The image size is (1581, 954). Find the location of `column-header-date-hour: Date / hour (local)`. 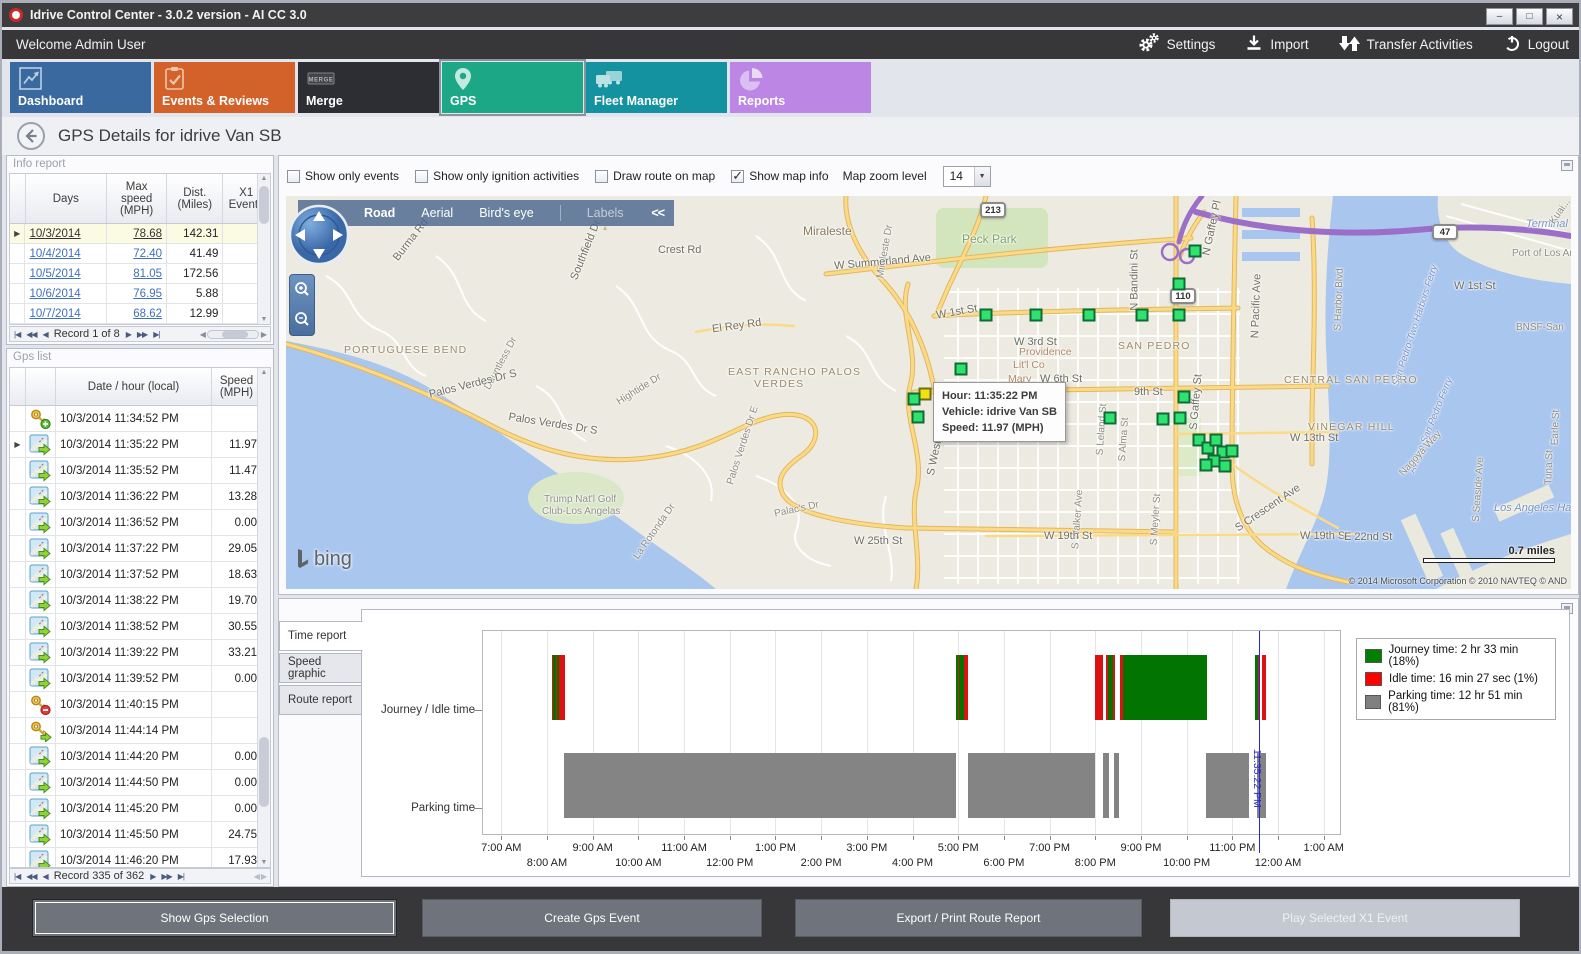

column-header-date-hour: Date / hour (local) is located at coordinates (134, 386).